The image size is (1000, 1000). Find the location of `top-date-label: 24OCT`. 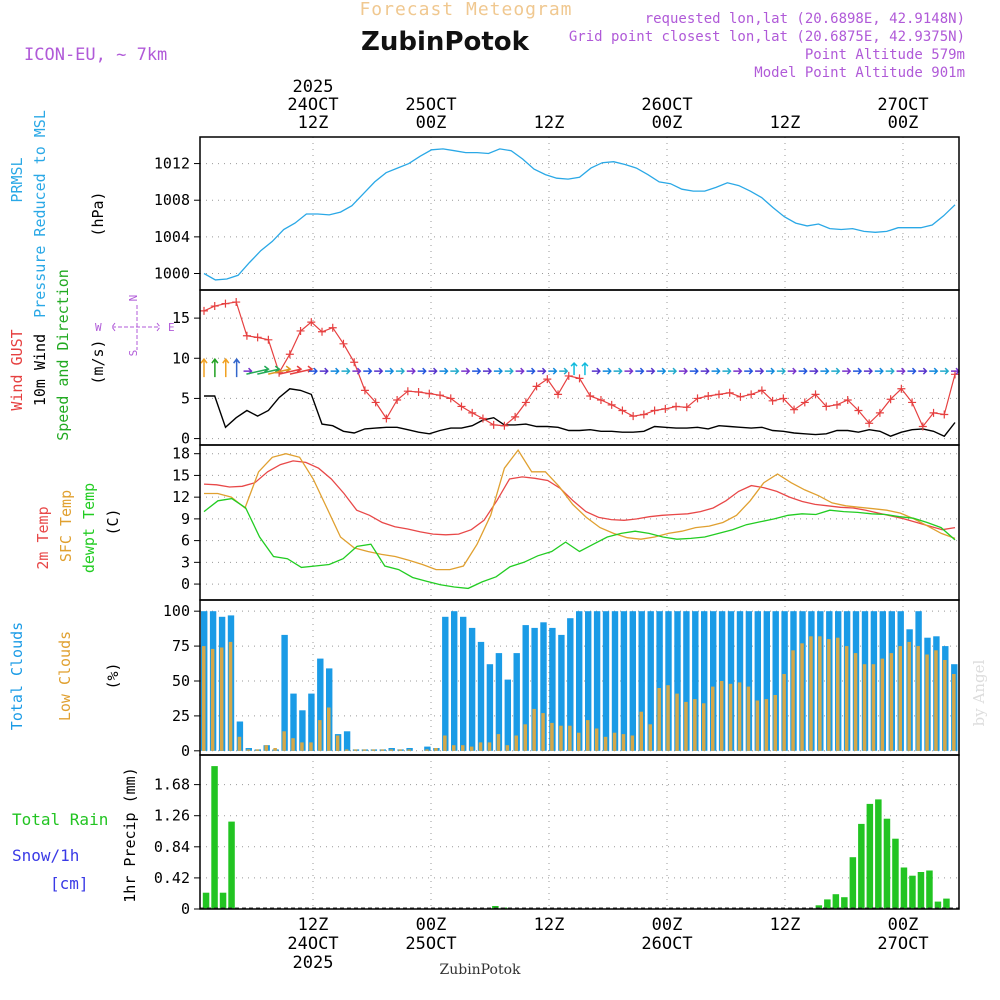

top-date-label: 24OCT is located at coordinates (312, 105).